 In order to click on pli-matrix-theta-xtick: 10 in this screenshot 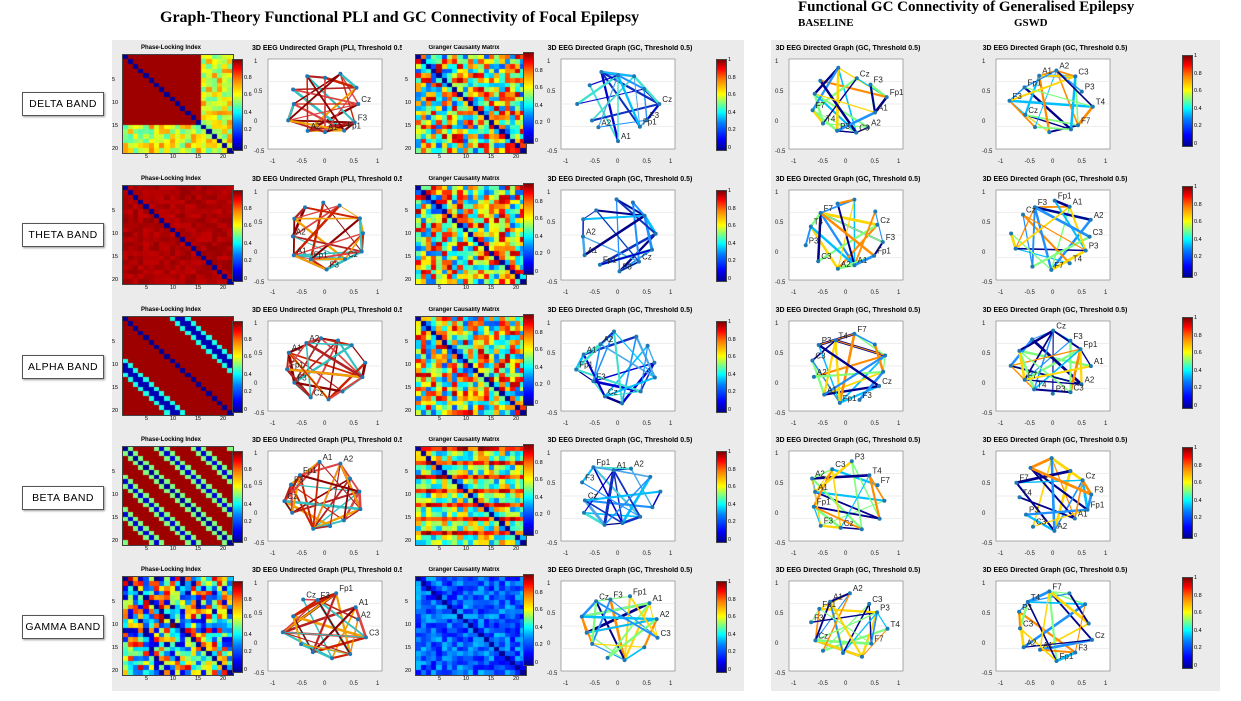, I will do `click(173, 288)`.